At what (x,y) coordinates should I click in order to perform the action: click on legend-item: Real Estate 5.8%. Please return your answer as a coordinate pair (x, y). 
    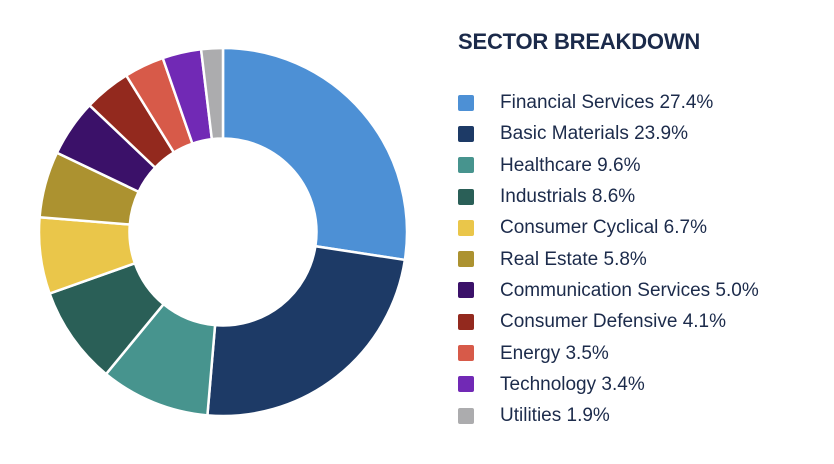
    Looking at the image, I should click on (638, 258).